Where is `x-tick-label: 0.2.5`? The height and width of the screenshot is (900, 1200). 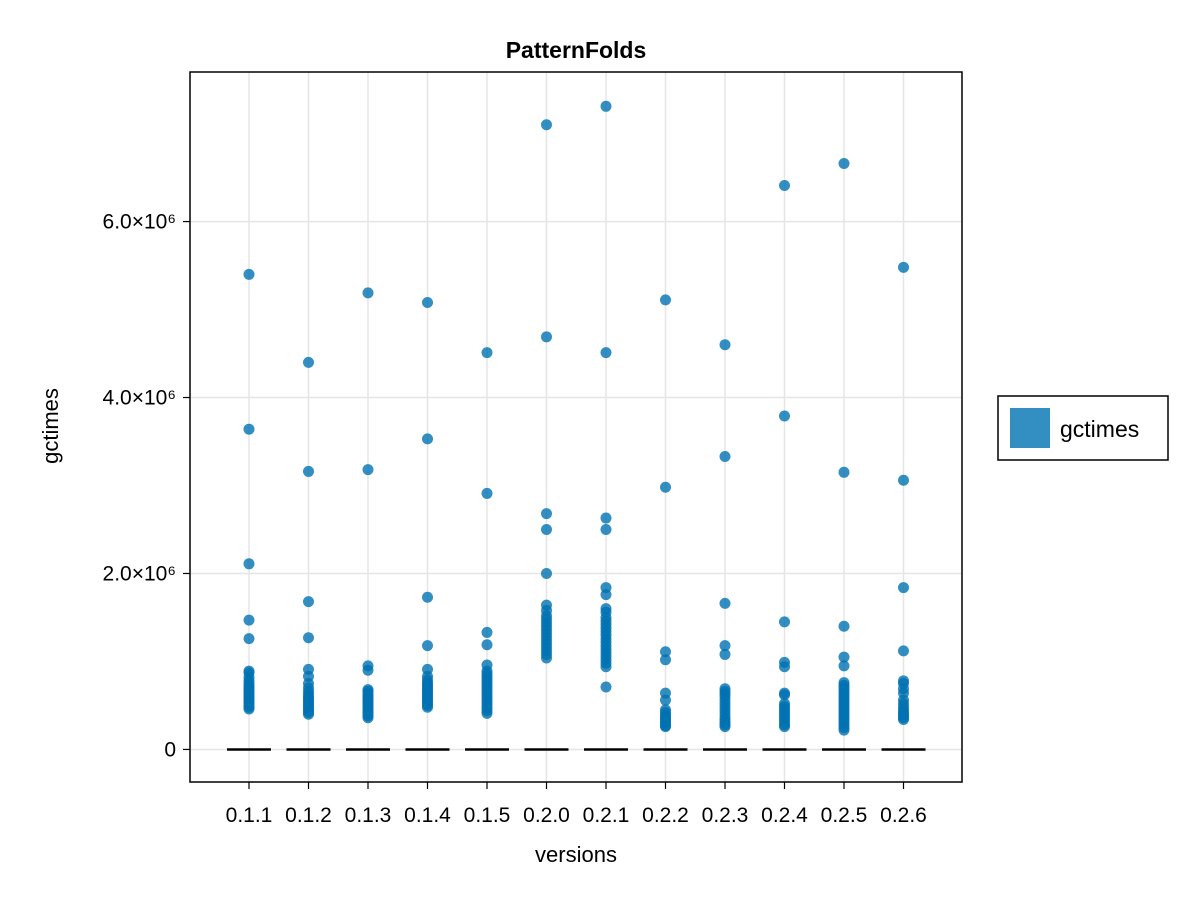
x-tick-label: 0.2.5 is located at coordinates (844, 815).